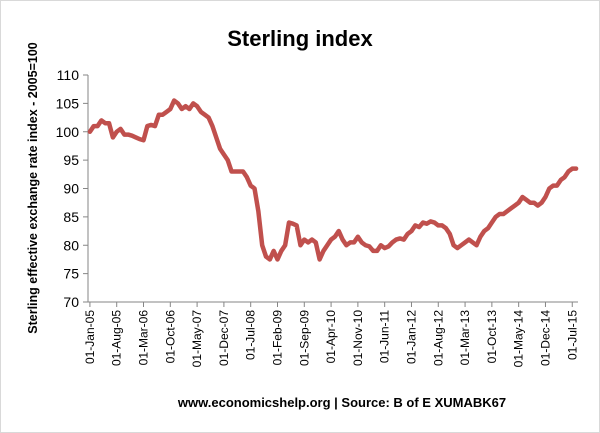  I want to click on y-tick-label: 90, so click(71, 189).